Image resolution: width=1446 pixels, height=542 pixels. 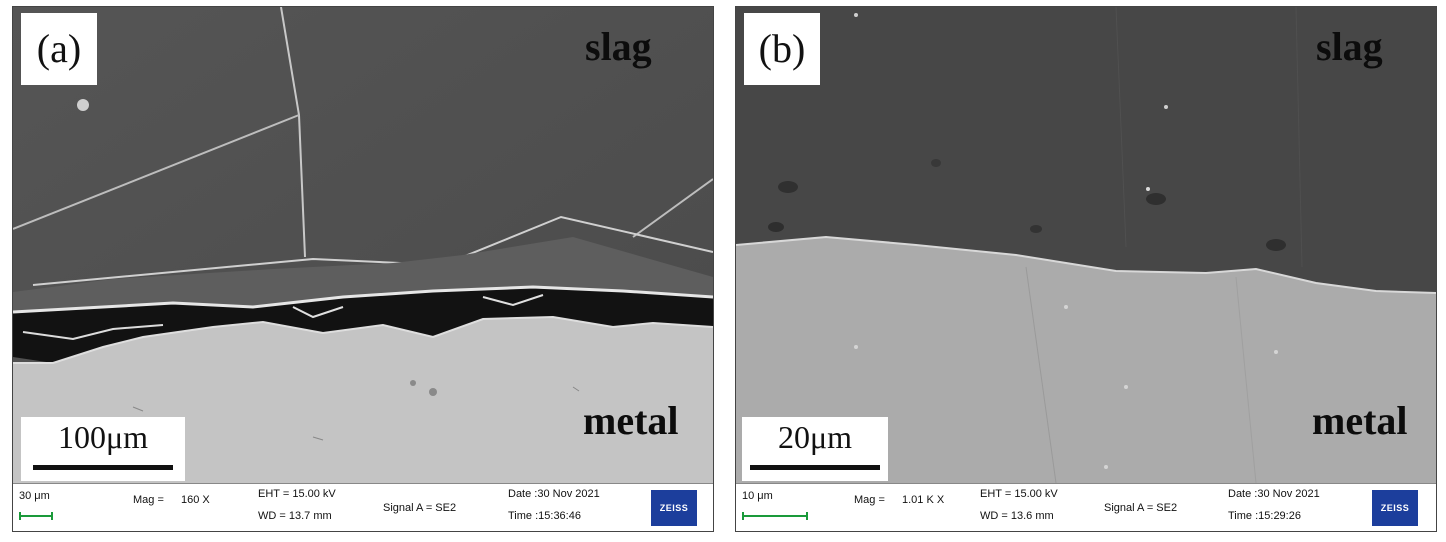 I want to click on scale-bar-a: 100μm, so click(x=103, y=449).